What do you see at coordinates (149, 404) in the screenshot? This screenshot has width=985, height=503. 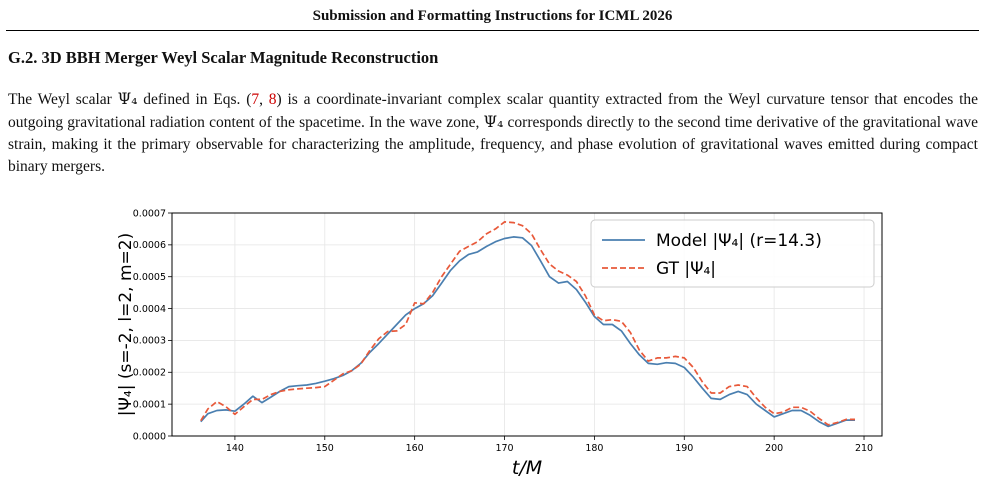 I see `y-tick-label: 0.0001` at bounding box center [149, 404].